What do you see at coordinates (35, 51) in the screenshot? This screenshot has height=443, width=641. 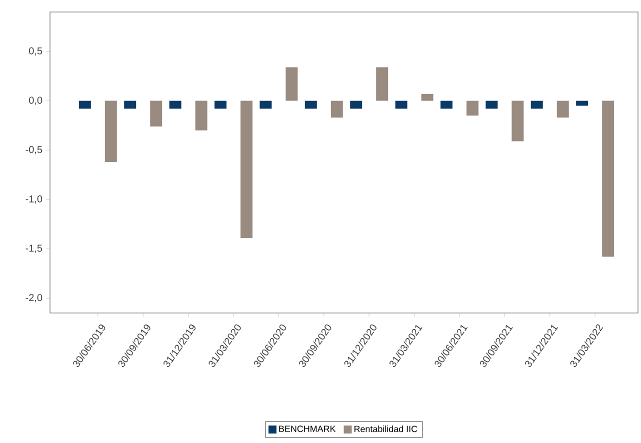 I see `y-tick-label: 0,5` at bounding box center [35, 51].